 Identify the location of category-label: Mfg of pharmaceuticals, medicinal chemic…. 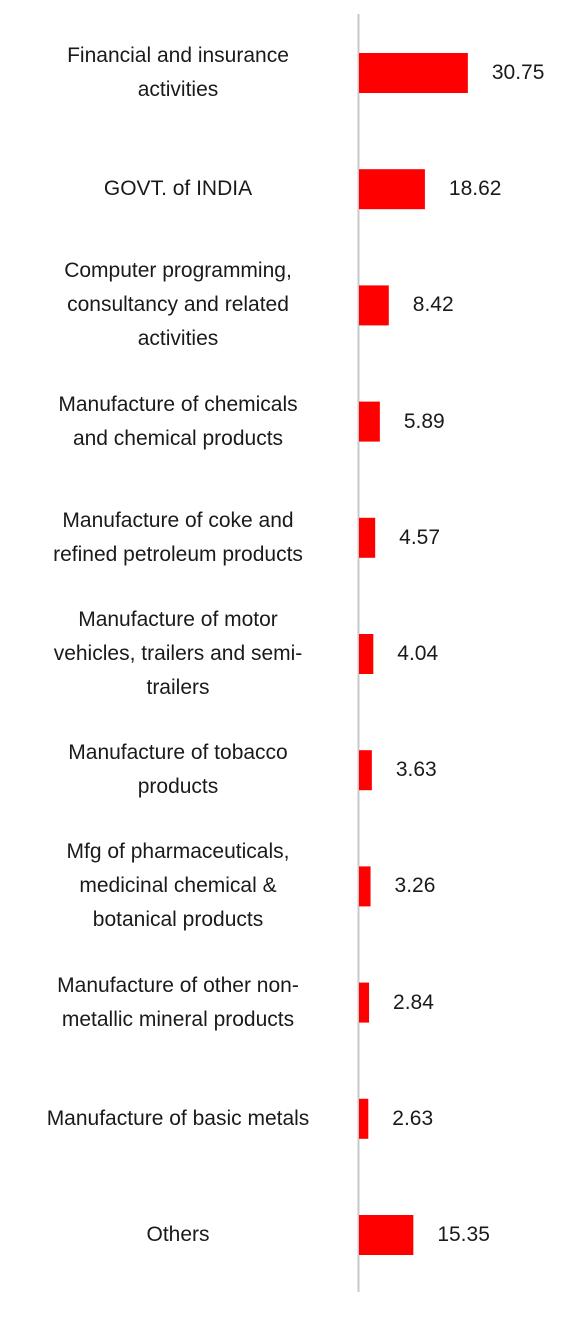
(178, 886).